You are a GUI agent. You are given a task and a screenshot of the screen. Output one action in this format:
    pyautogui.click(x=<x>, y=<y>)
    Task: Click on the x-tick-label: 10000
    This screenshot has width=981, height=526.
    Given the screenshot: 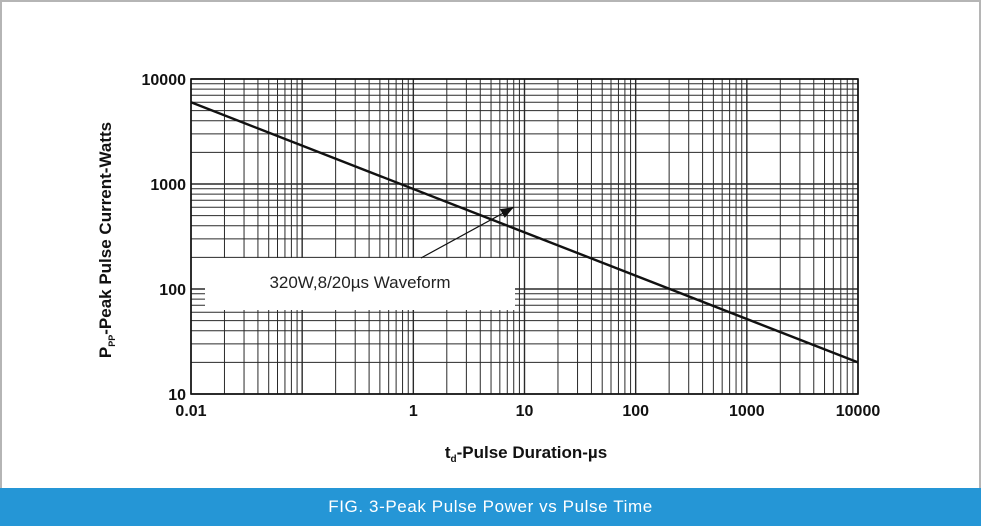 What is the action you would take?
    pyautogui.click(x=858, y=411)
    